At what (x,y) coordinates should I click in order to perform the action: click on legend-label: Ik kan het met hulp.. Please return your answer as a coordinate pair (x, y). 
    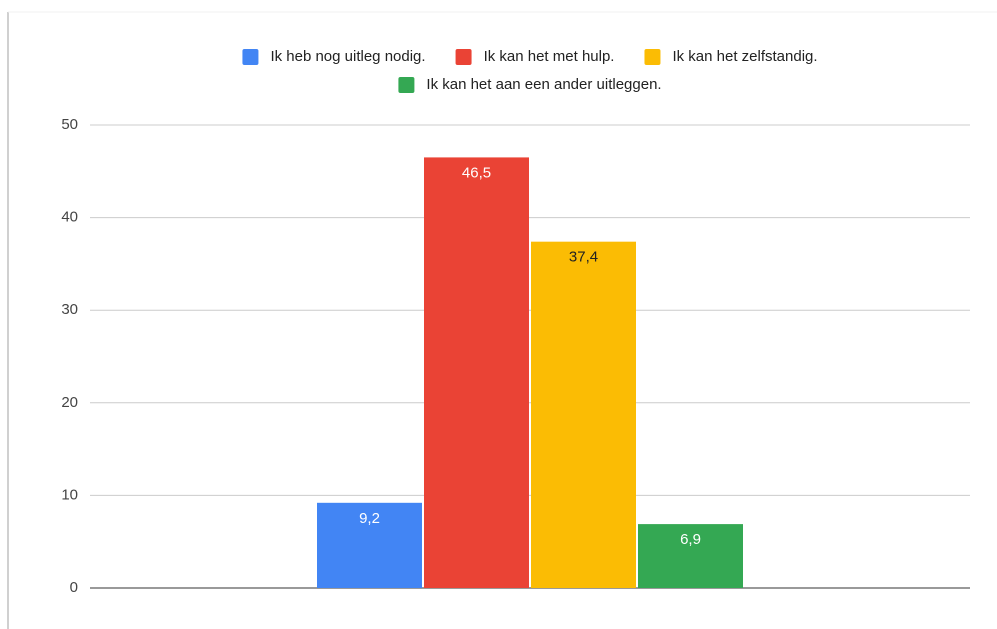
    Looking at the image, I should click on (549, 56).